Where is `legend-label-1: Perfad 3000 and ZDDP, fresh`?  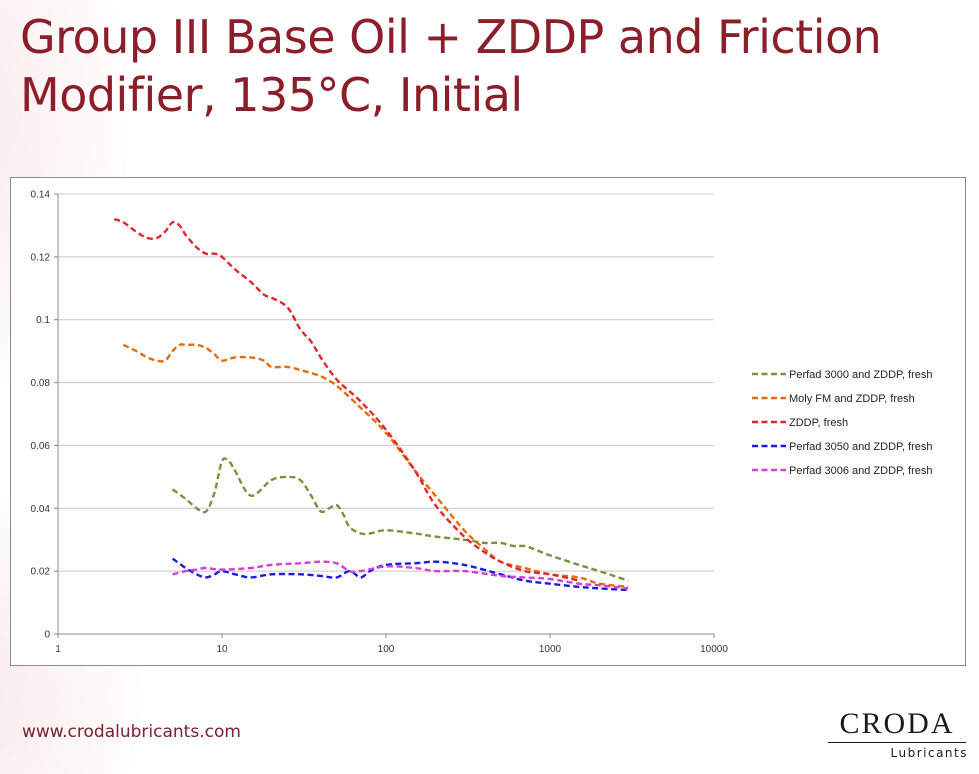 legend-label-1: Perfad 3000 and ZDDP, fresh is located at coordinates (861, 375).